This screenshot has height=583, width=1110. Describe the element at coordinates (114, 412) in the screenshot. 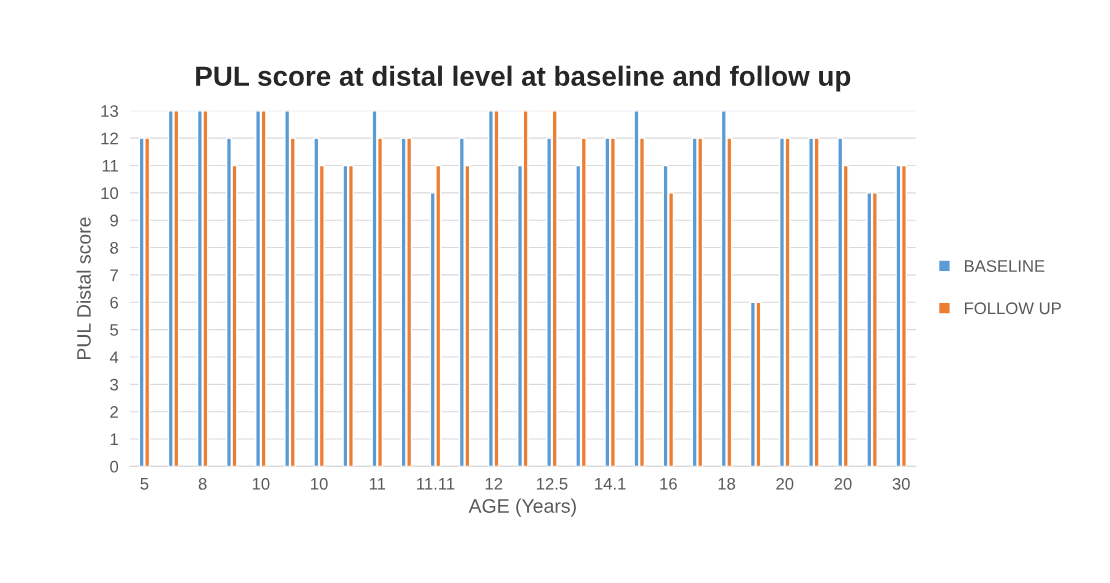

I see `y-tick-label: 2` at that location.